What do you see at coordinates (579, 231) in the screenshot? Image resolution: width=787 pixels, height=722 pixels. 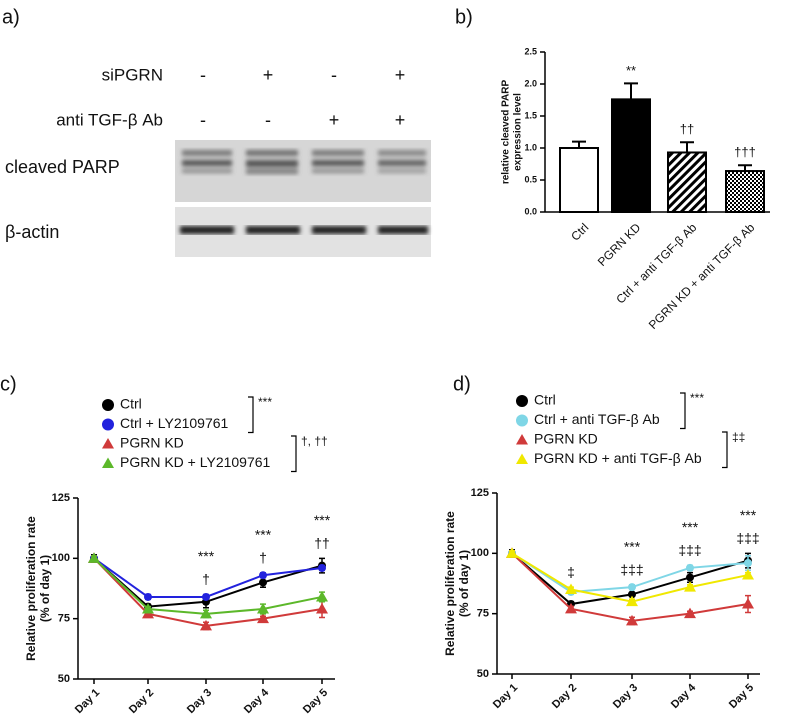 I see `x-tick-label: Ctrl` at bounding box center [579, 231].